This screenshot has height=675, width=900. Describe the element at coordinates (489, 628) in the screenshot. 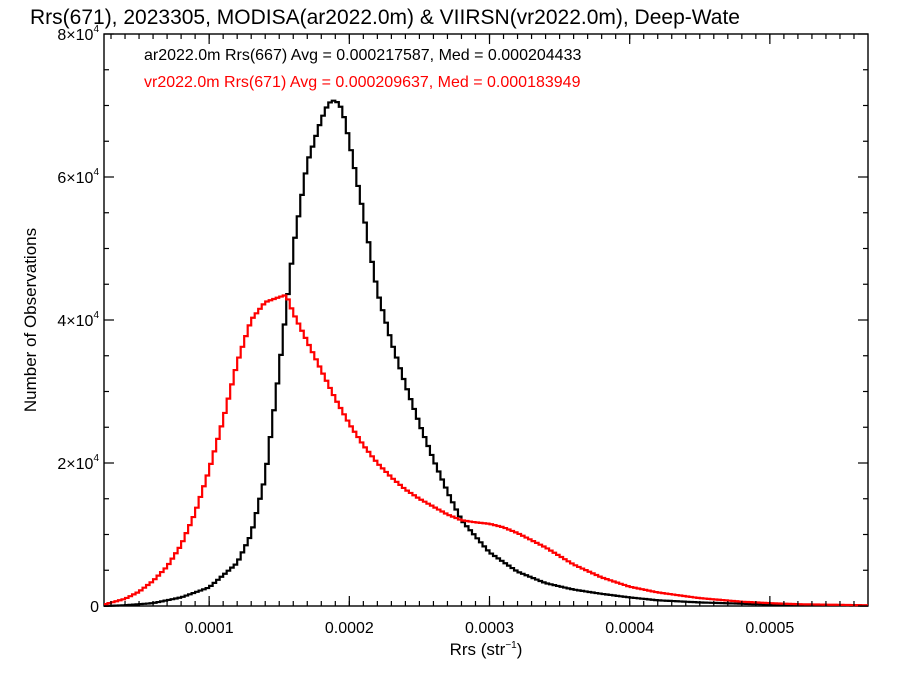

I see `x-tick-label-2: 0.0003` at that location.